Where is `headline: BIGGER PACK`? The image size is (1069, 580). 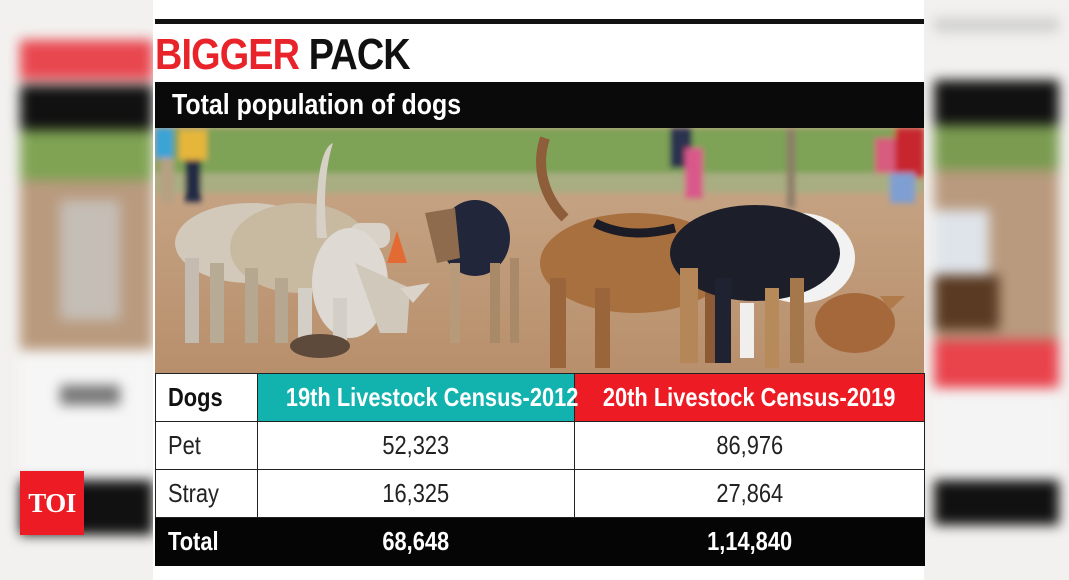
headline: BIGGER PACK is located at coordinates (283, 55).